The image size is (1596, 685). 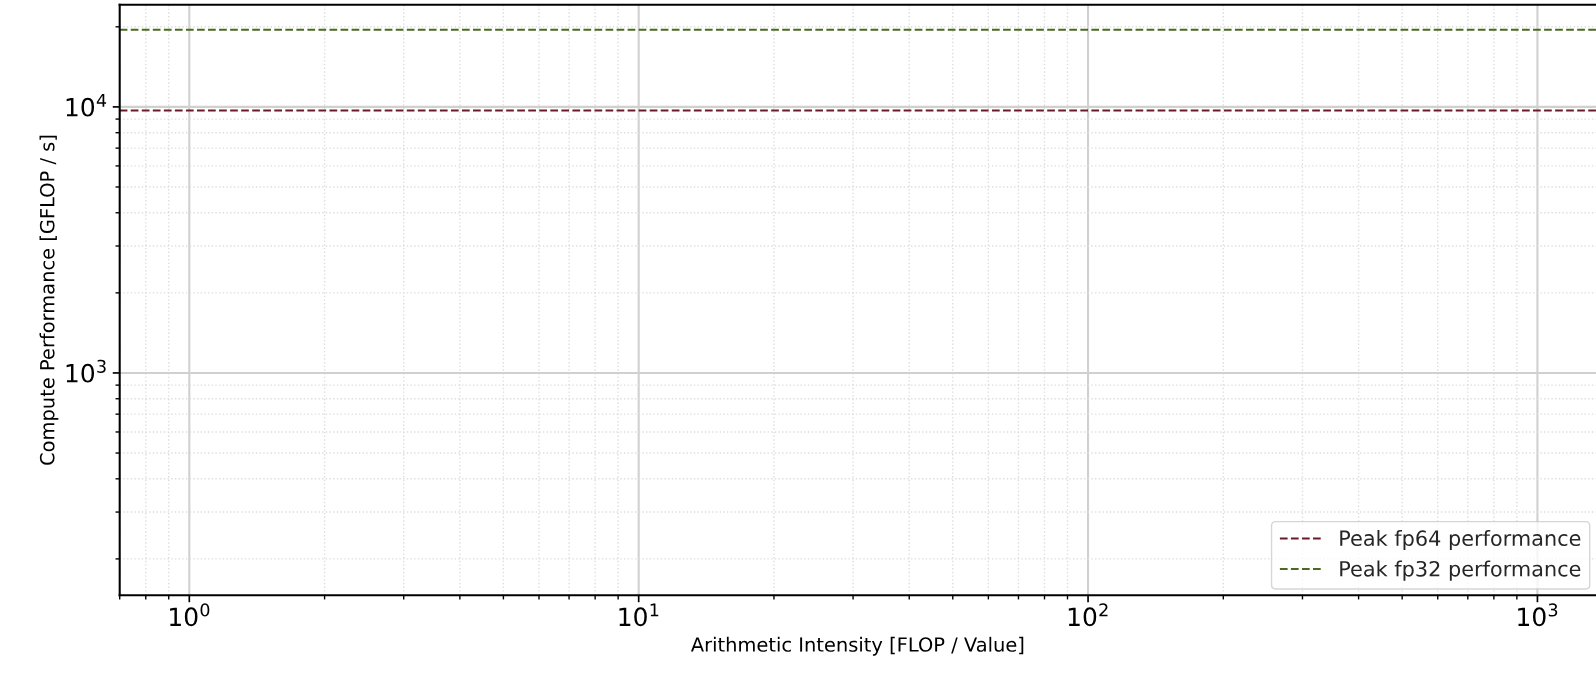 I want to click on x-tick-label: 10$^{1}$, so click(x=639, y=615).